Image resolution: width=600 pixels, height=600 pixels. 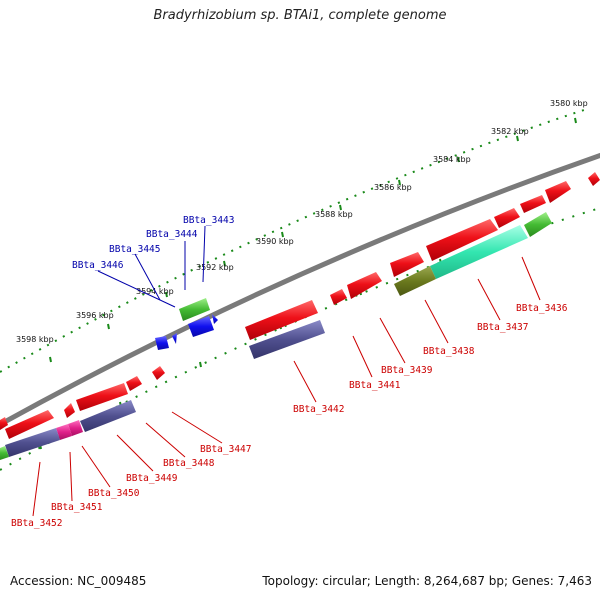 What do you see at coordinates (215, 267) in the screenshot?
I see `kbp-label: 3592 kbp` at bounding box center [215, 267].